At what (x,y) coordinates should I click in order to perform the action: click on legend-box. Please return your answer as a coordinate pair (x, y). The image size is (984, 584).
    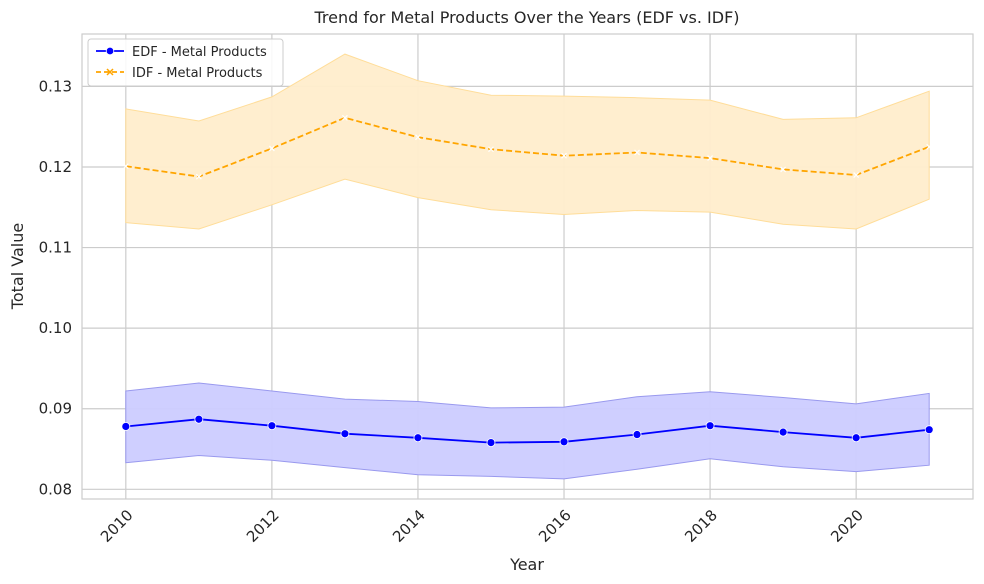
    Looking at the image, I should click on (185, 62).